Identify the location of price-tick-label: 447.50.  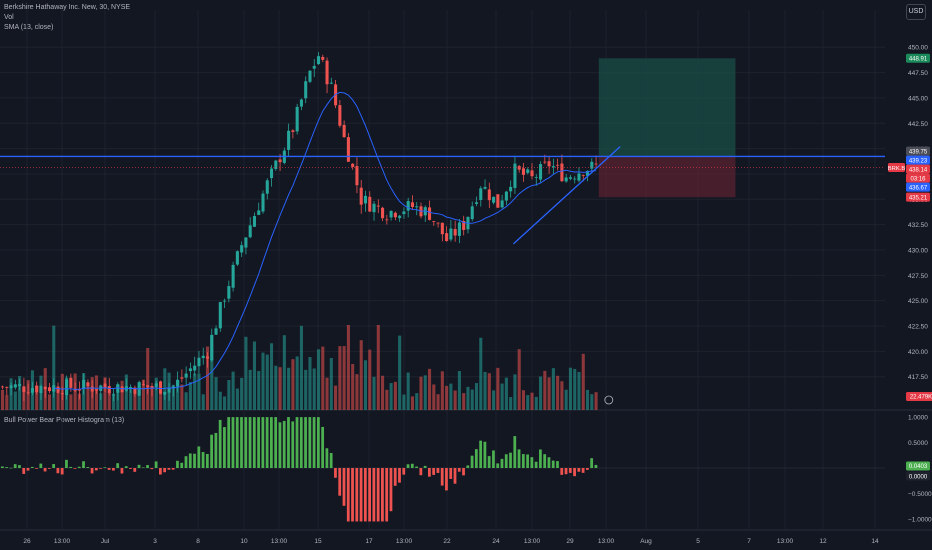
(918, 73).